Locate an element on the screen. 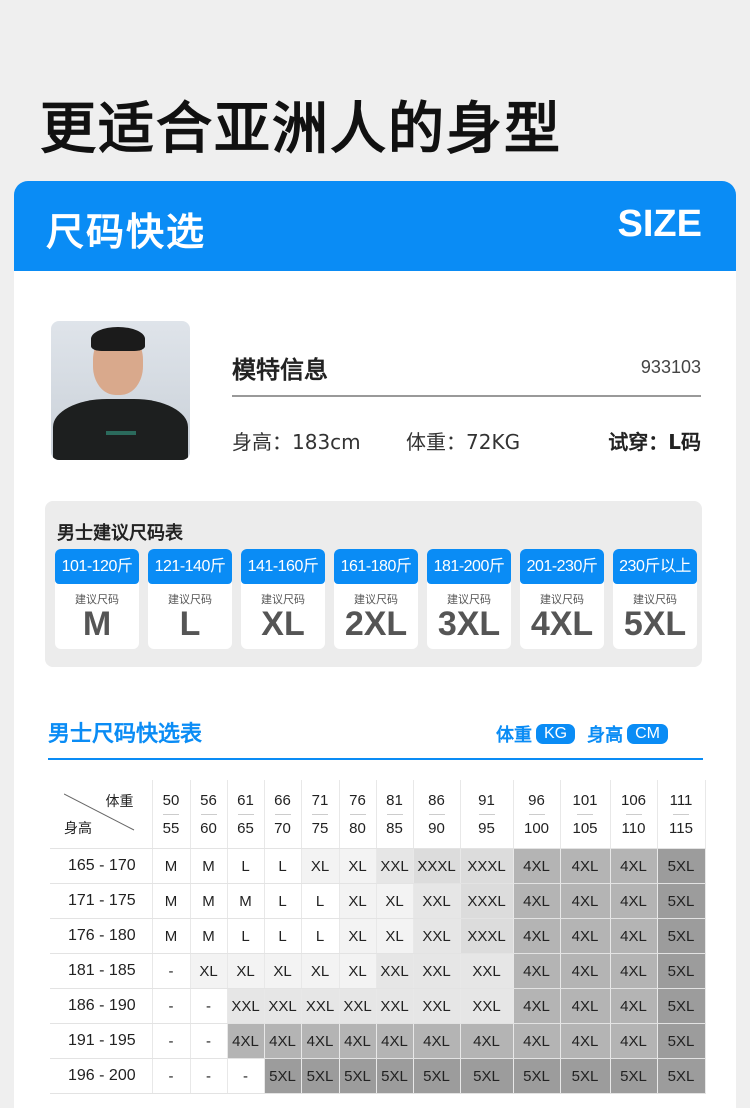 This screenshot has height=1108, width=750. weight-max: 80 is located at coordinates (357, 828).